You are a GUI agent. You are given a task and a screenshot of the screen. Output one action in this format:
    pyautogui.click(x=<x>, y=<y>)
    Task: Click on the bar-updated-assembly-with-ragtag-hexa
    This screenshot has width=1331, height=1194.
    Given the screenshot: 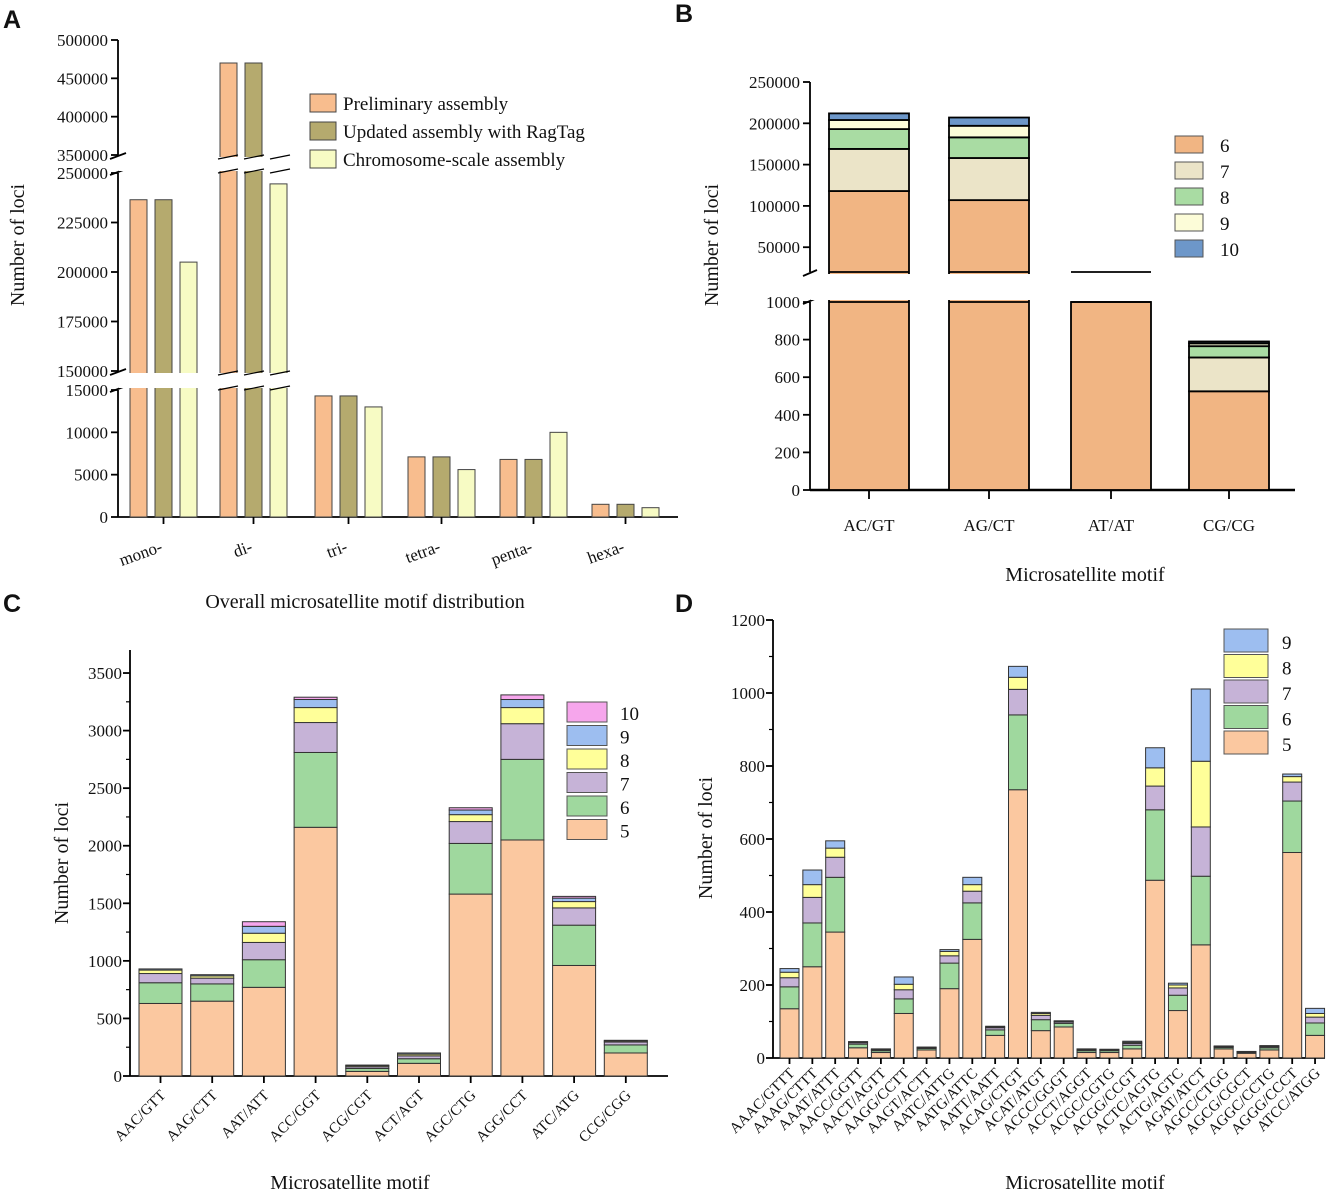 What is the action you would take?
    pyautogui.click(x=625, y=510)
    